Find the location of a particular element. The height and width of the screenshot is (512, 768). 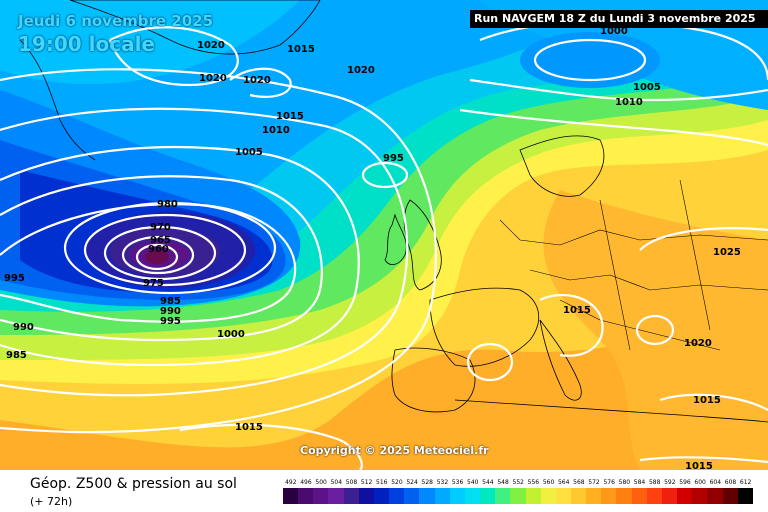

greenland-coast is located at coordinates (195, 27).